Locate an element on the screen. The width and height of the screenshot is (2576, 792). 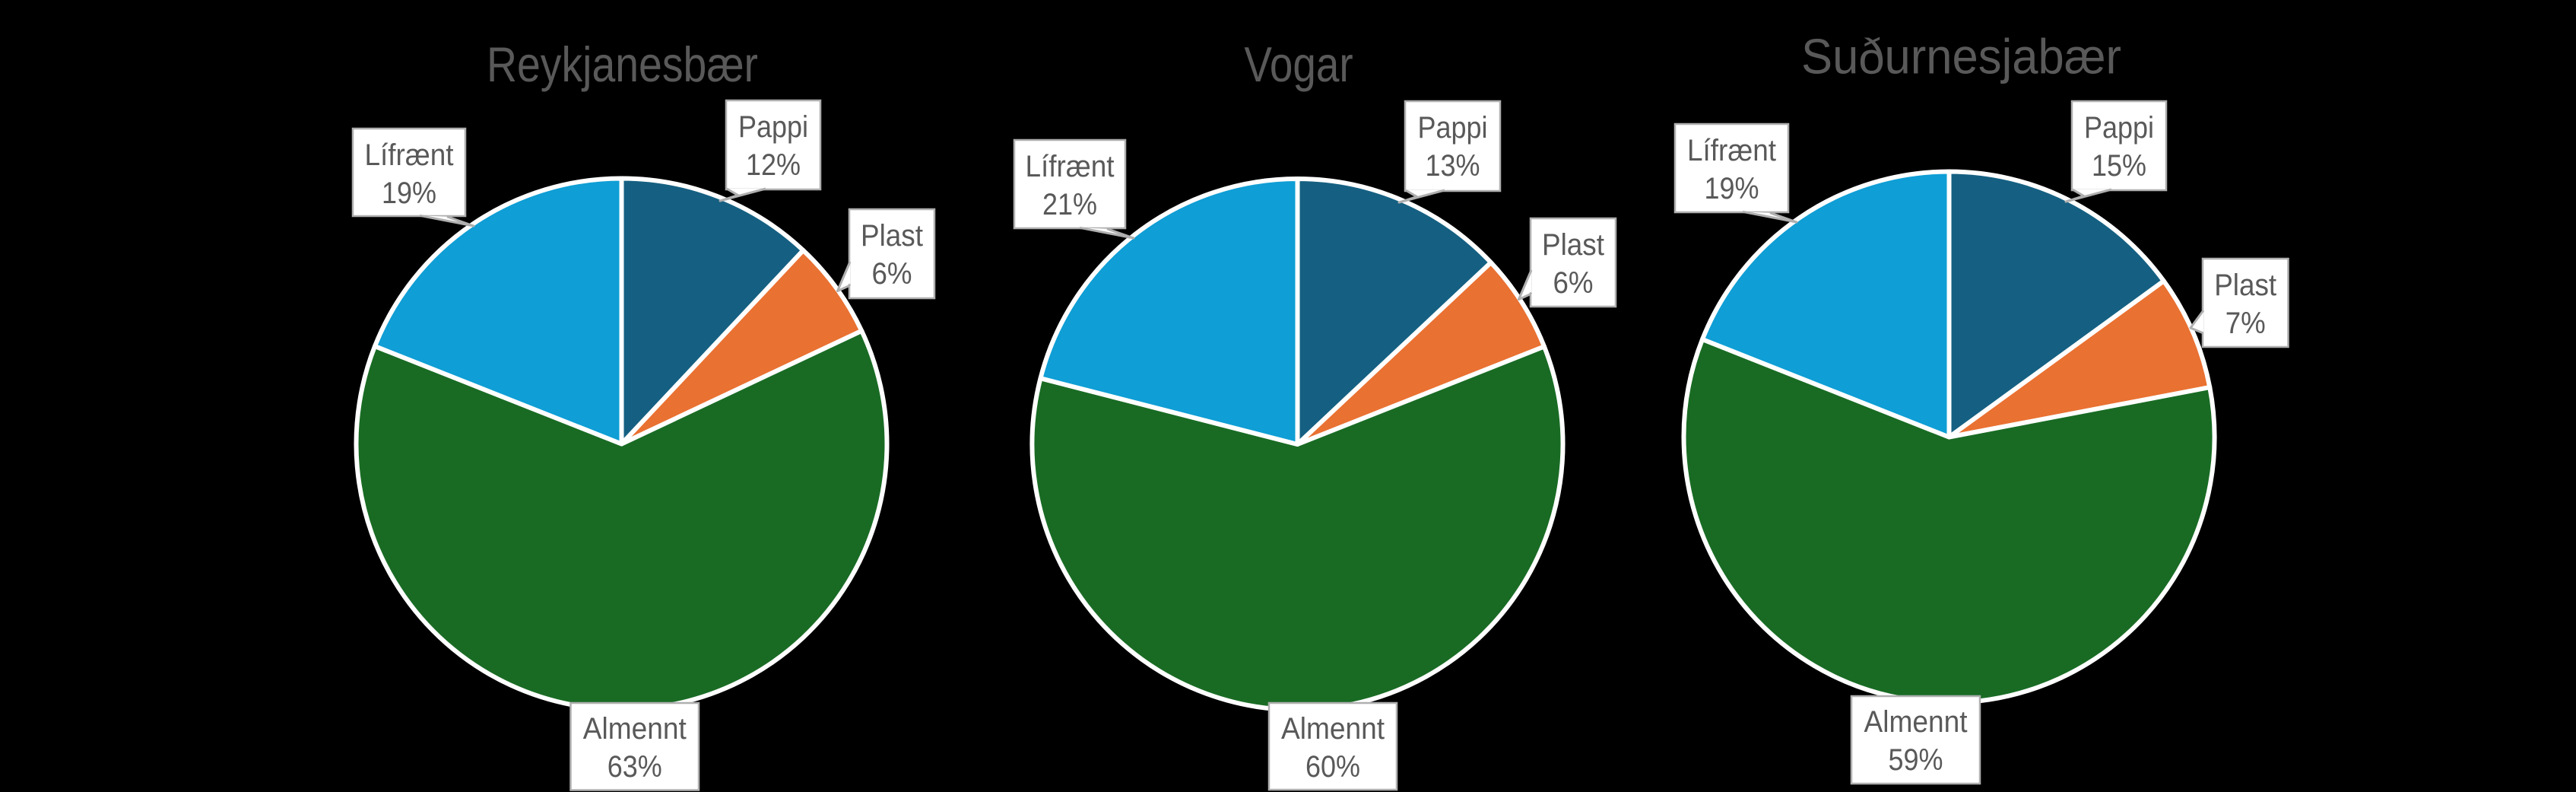
svg-text: Suðurnesjabær is located at coordinates (1961, 57).